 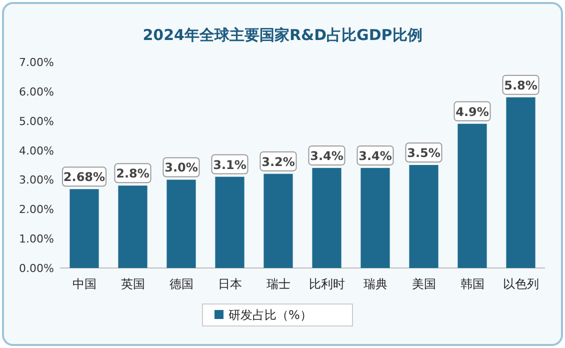 What do you see at coordinates (472, 111) in the screenshot?
I see `data-label: 4.9%` at bounding box center [472, 111].